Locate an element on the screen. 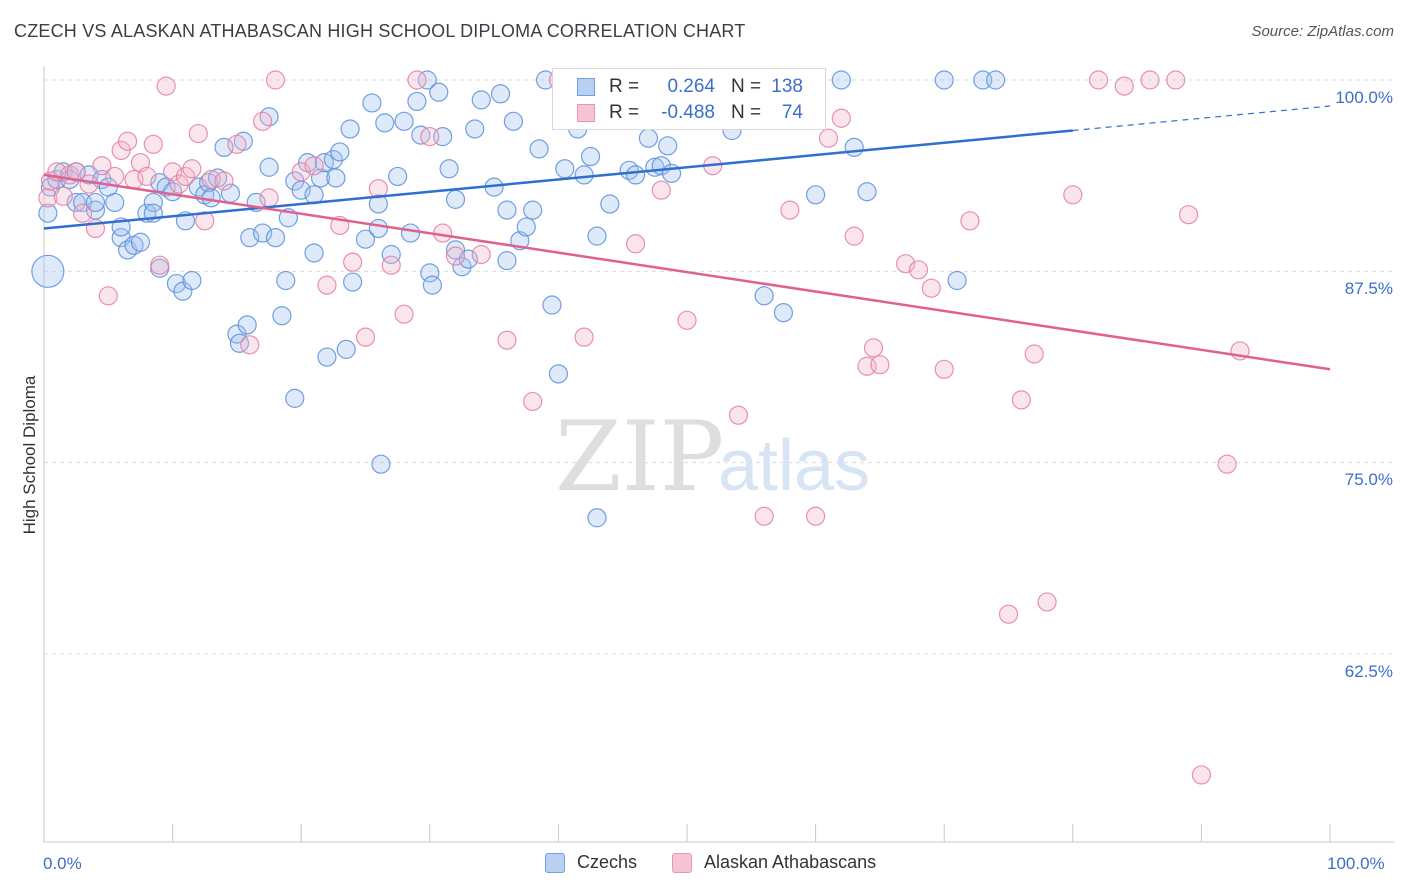 The image size is (1406, 892). stats-legend: R = 0.264 N = 138 R = -0.488 N = 74 is located at coordinates (689, 99).